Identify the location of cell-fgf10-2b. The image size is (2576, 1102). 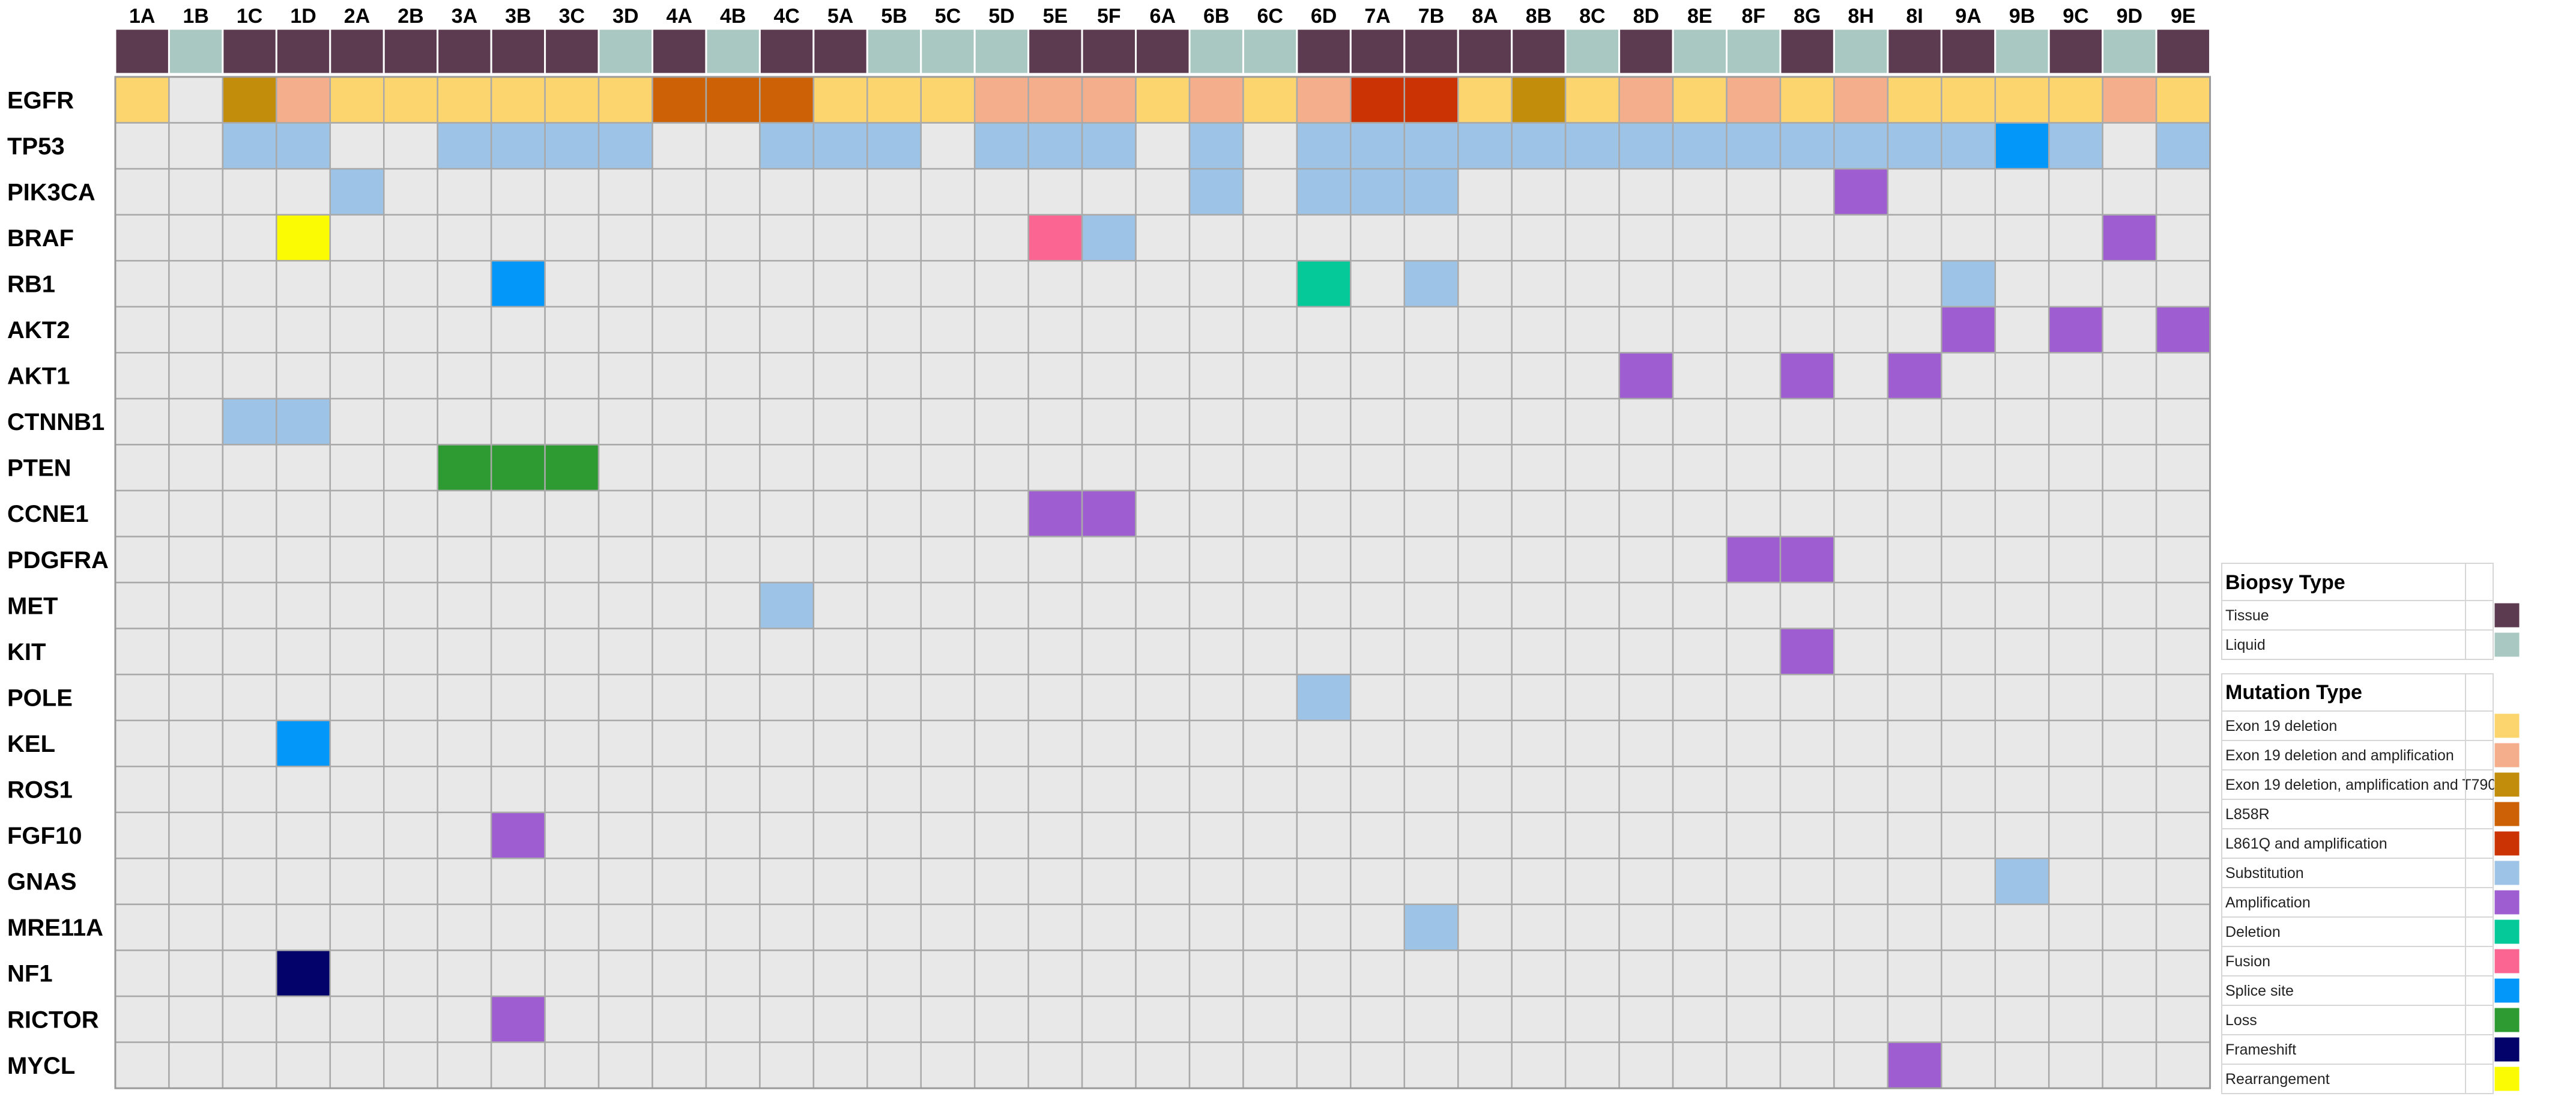
(410, 835).